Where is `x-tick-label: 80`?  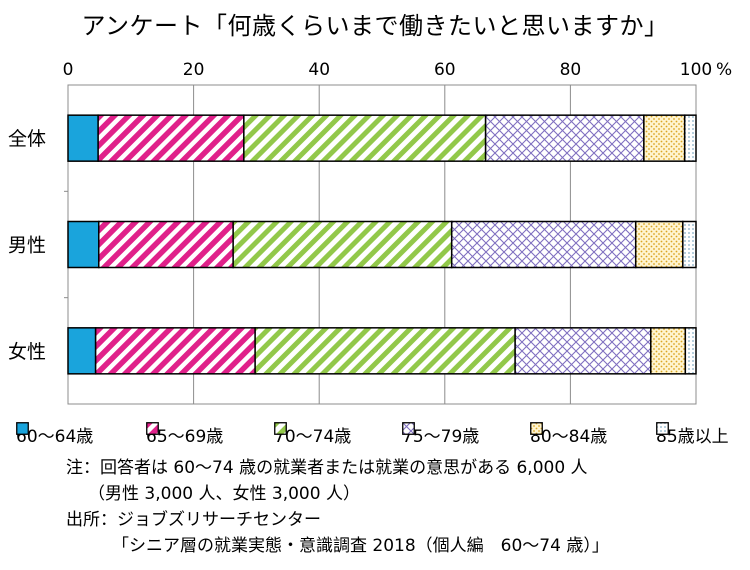 x-tick-label: 80 is located at coordinates (571, 70).